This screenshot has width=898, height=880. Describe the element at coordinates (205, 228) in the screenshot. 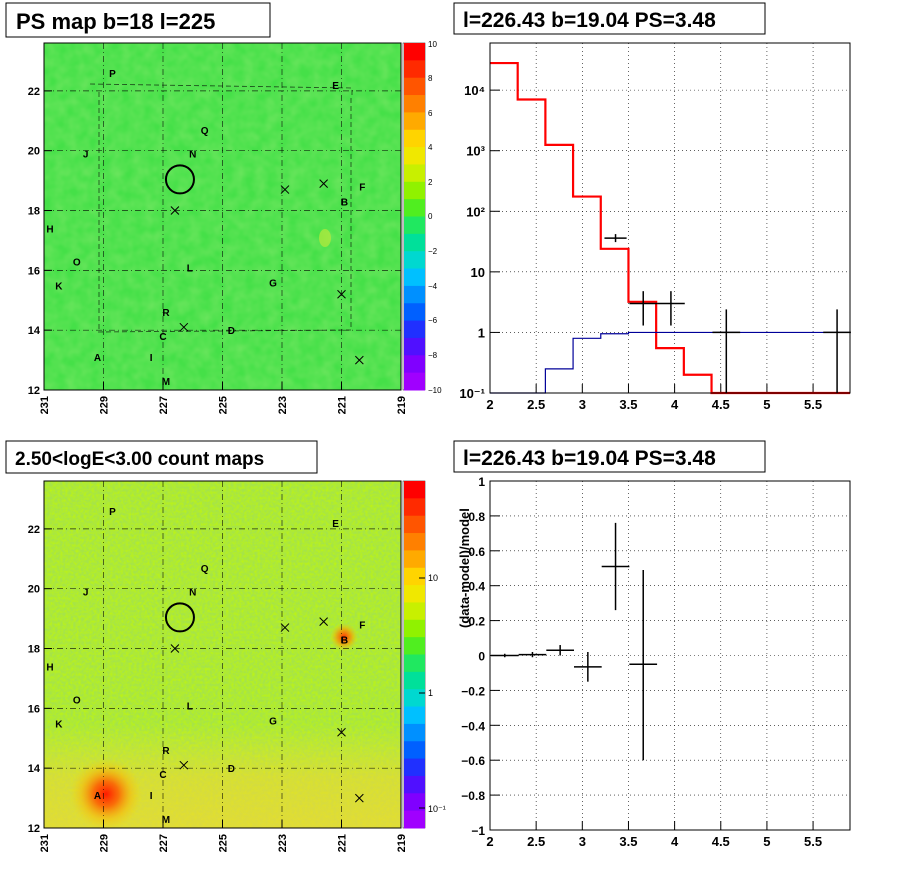

I see `ps-map-sources: P E Q N J FB H O L G K R C D A I M` at that location.